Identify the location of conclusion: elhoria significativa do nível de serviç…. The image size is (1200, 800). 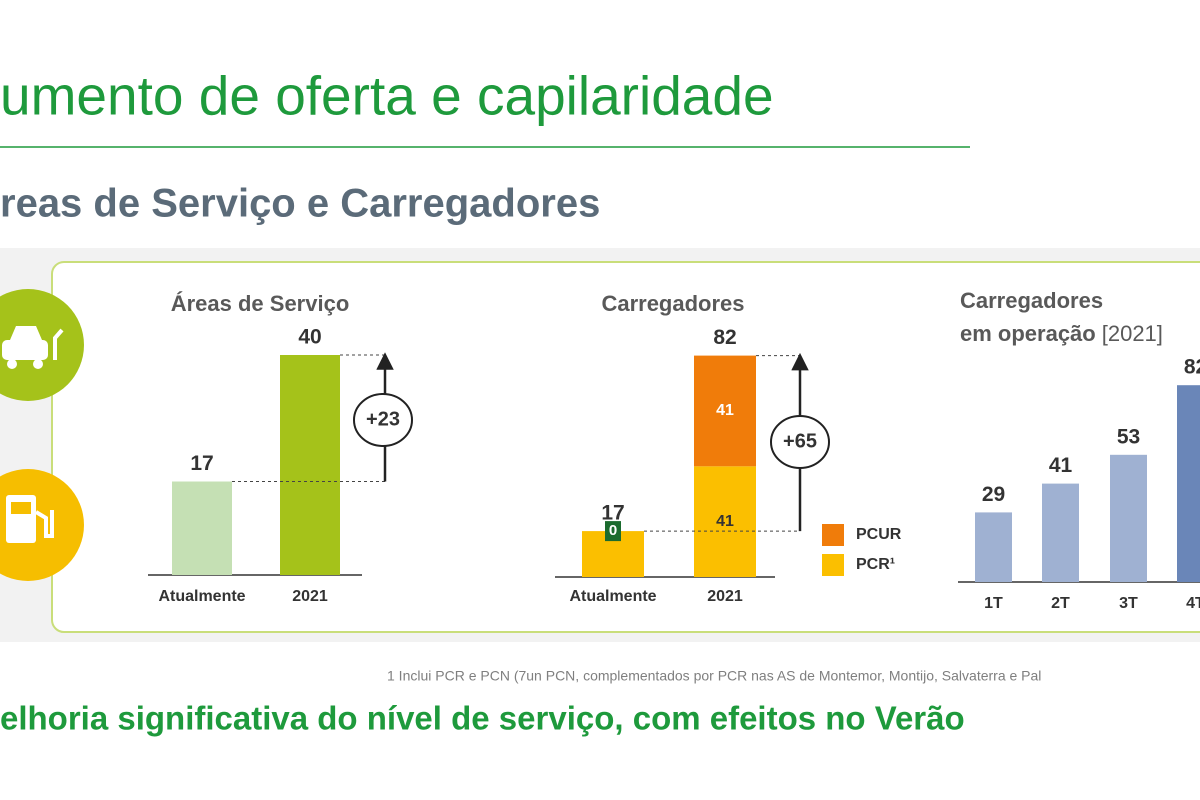
(482, 718).